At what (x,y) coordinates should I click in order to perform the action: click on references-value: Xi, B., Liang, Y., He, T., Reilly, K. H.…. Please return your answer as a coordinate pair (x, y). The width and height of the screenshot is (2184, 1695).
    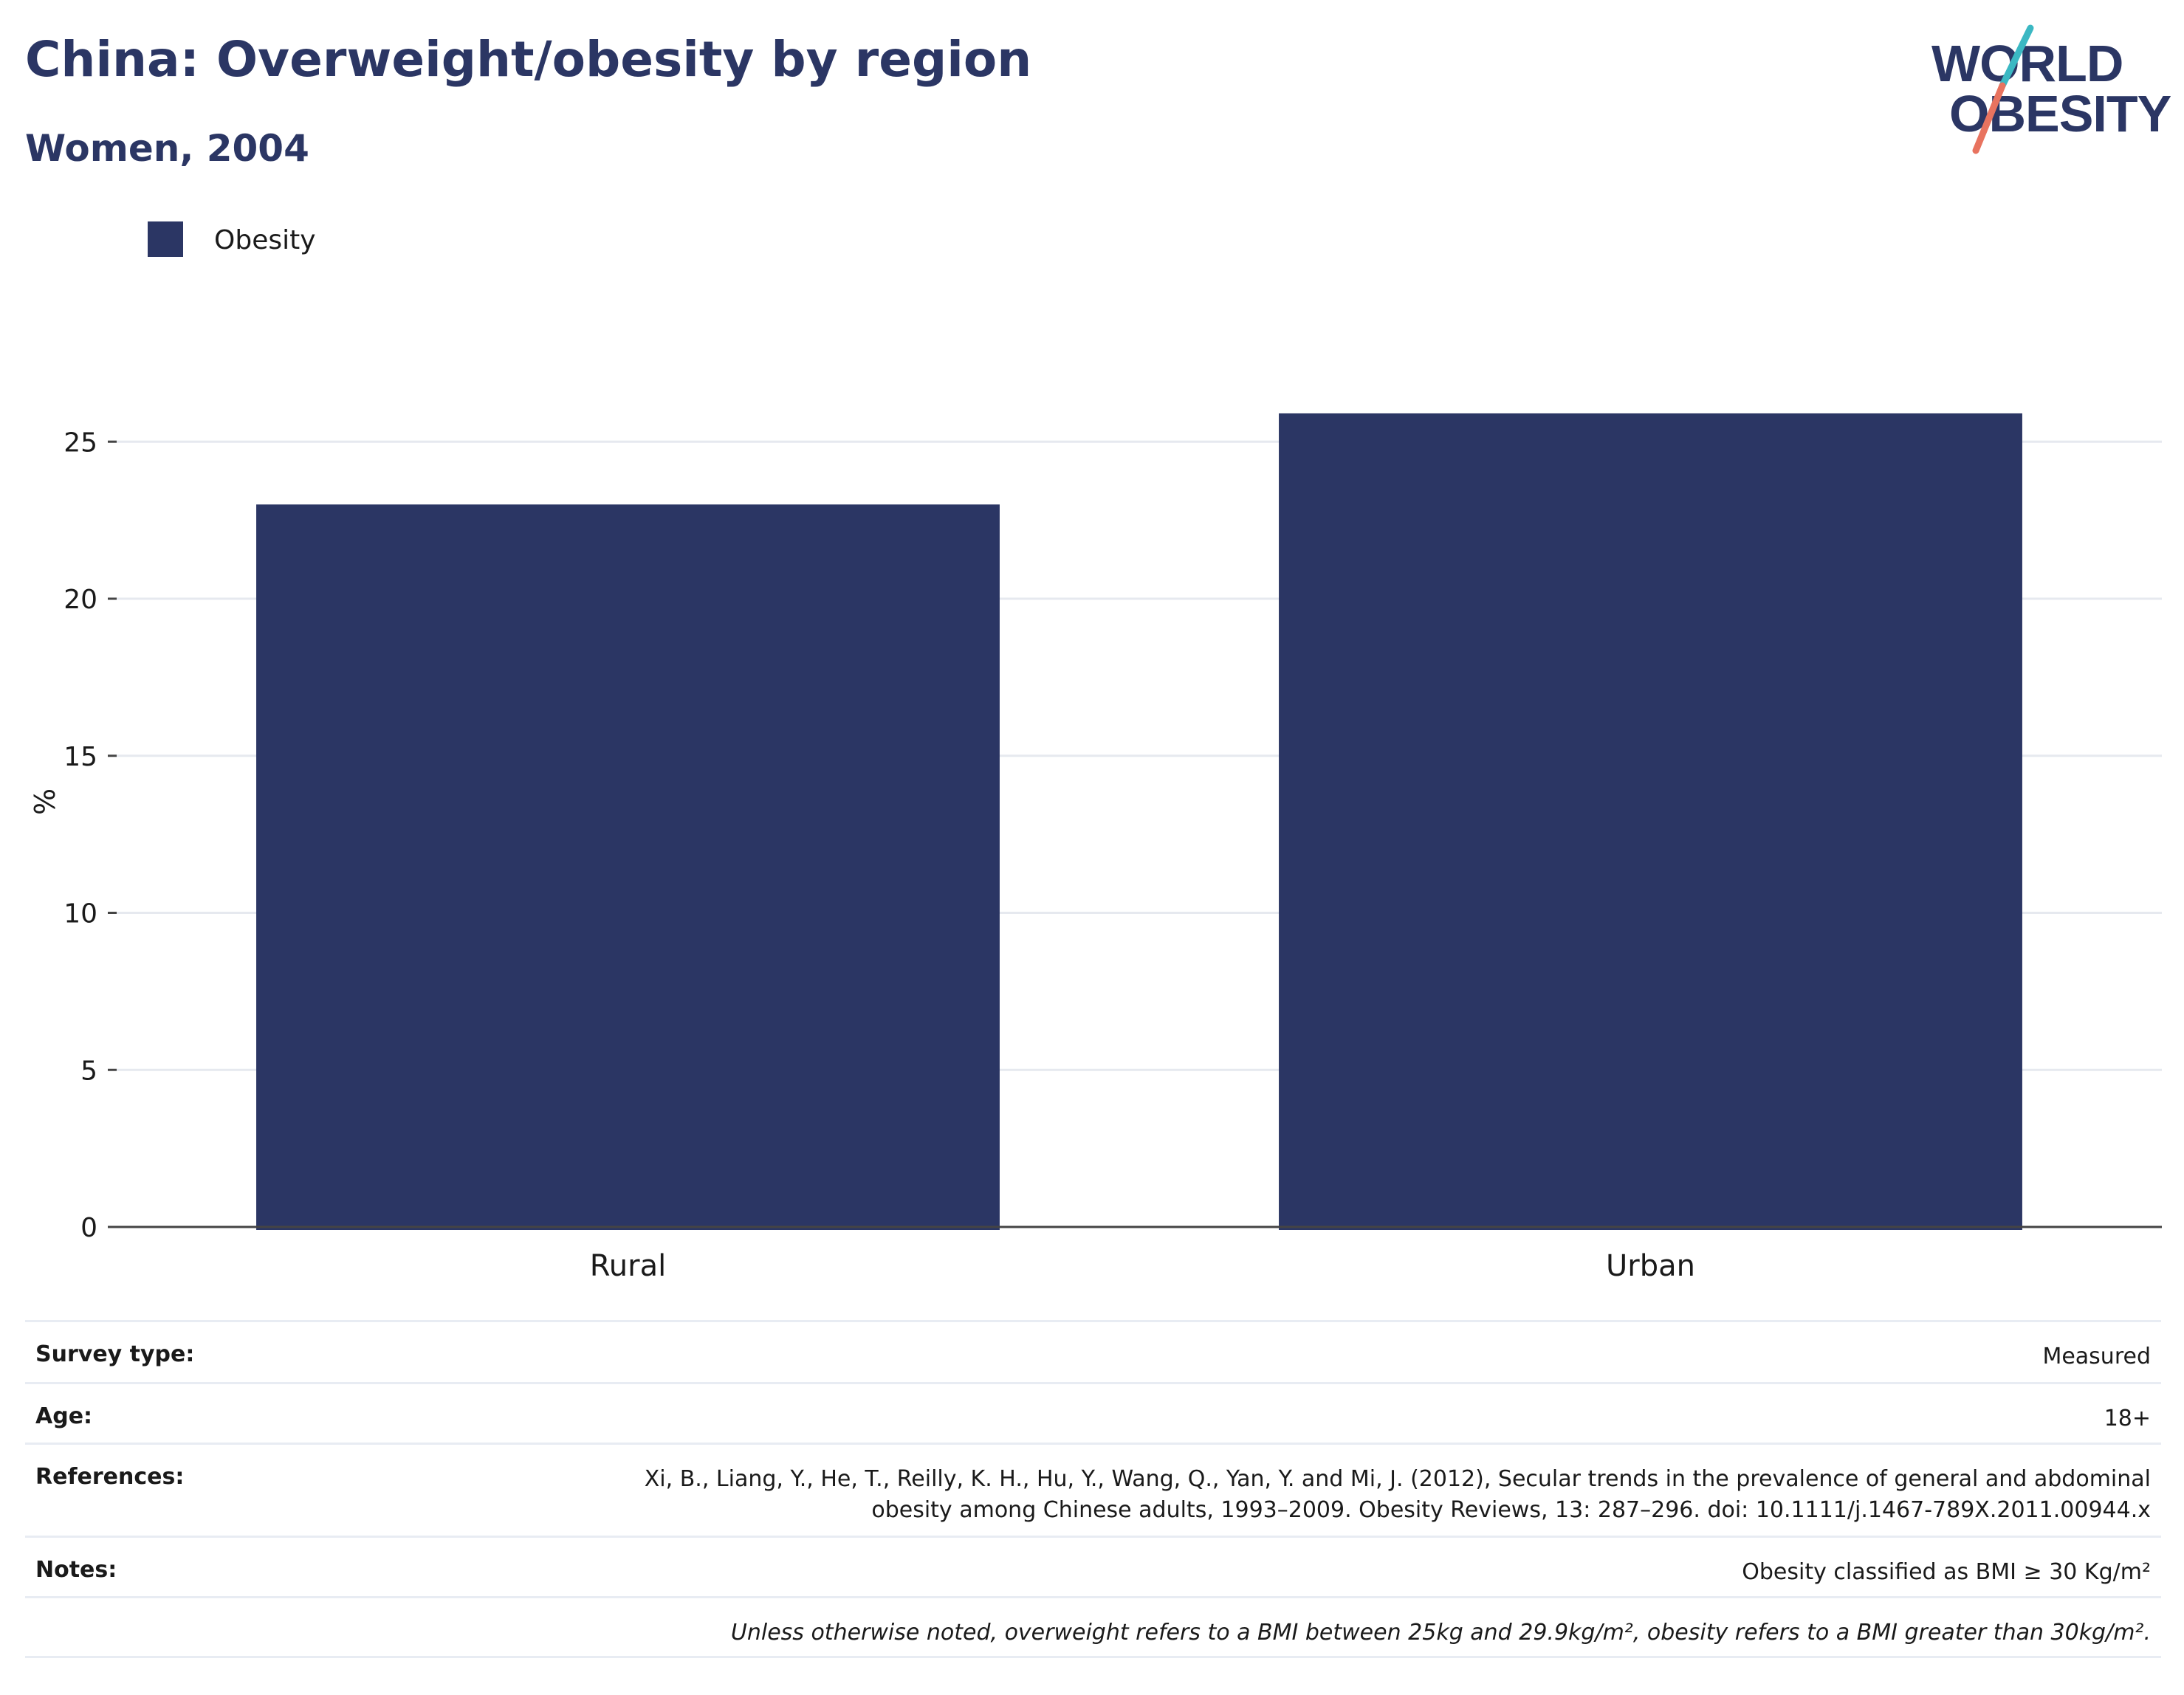
    Looking at the image, I should click on (1398, 1495).